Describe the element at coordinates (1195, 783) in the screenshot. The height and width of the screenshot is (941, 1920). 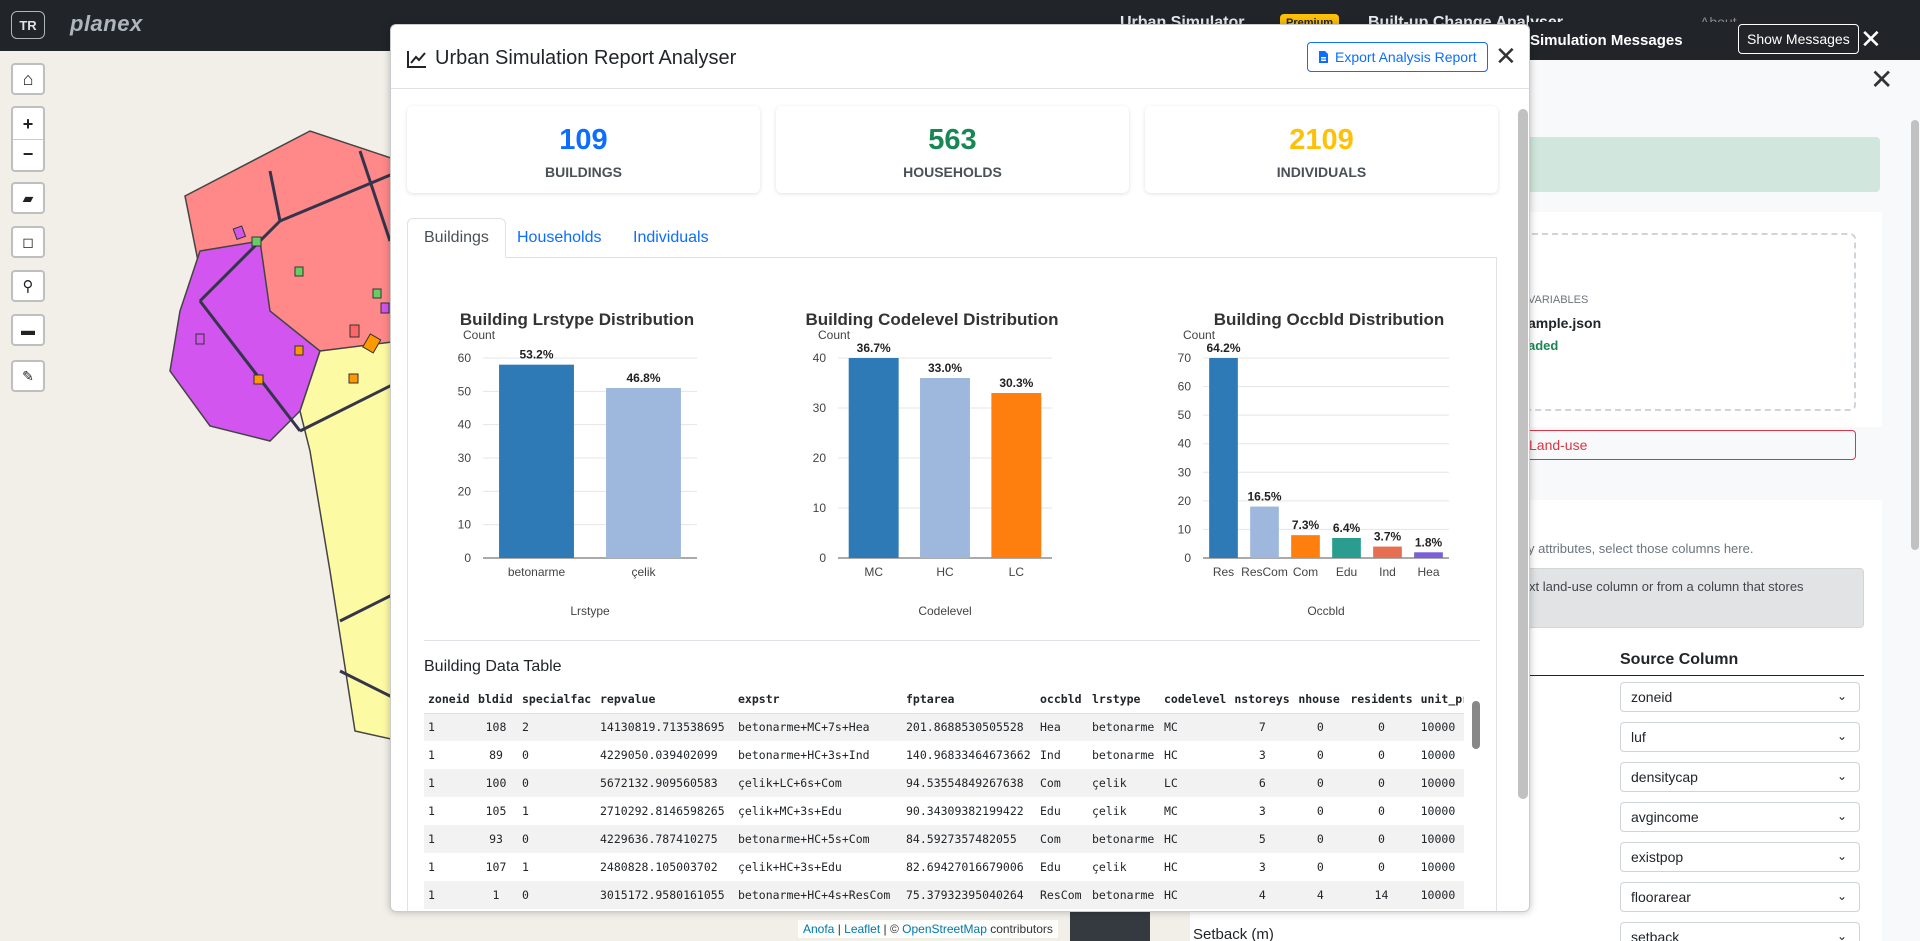
I see `cell-codelevel: LC` at that location.